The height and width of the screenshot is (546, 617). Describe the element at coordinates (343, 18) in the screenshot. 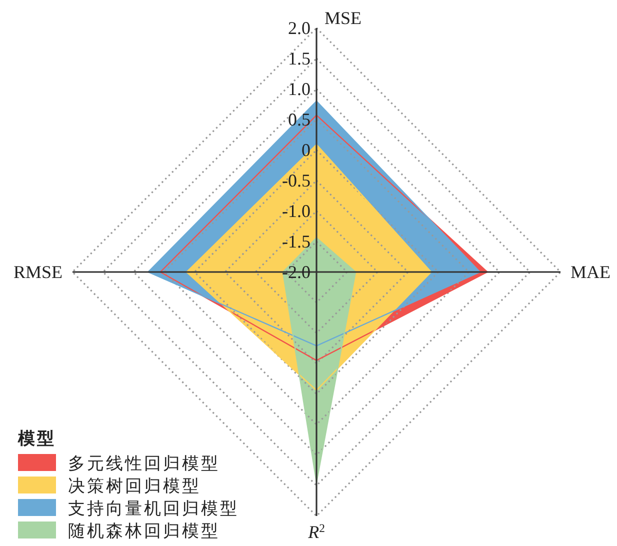

I see `spoke-label: MSE` at that location.